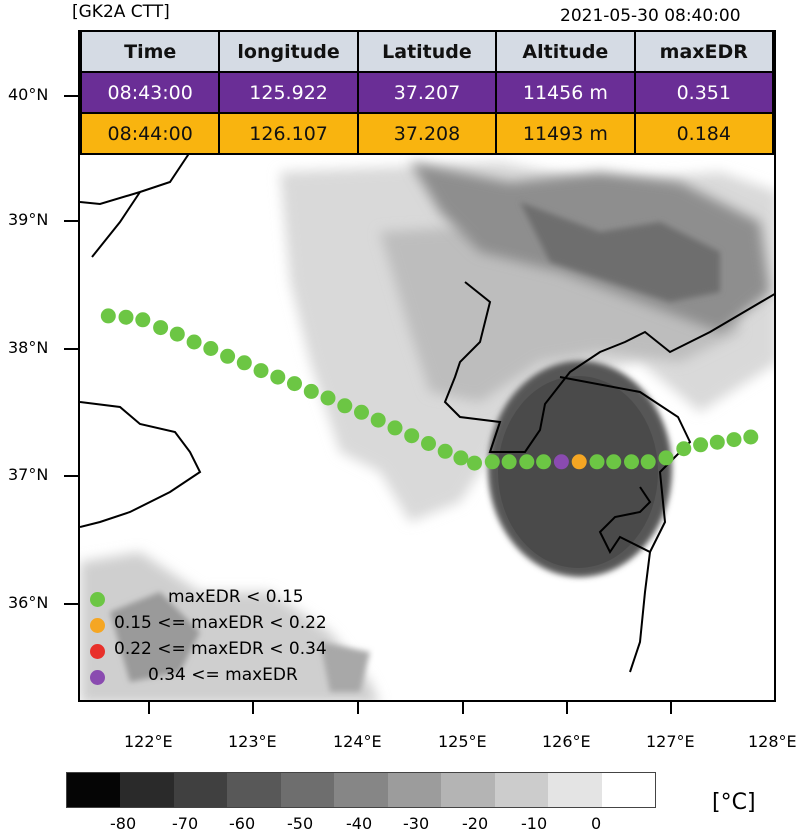 This screenshot has height=837, width=800. I want to click on table-row: 08:44:00 126.107 37.208 11493 m 0.184, so click(427, 133).